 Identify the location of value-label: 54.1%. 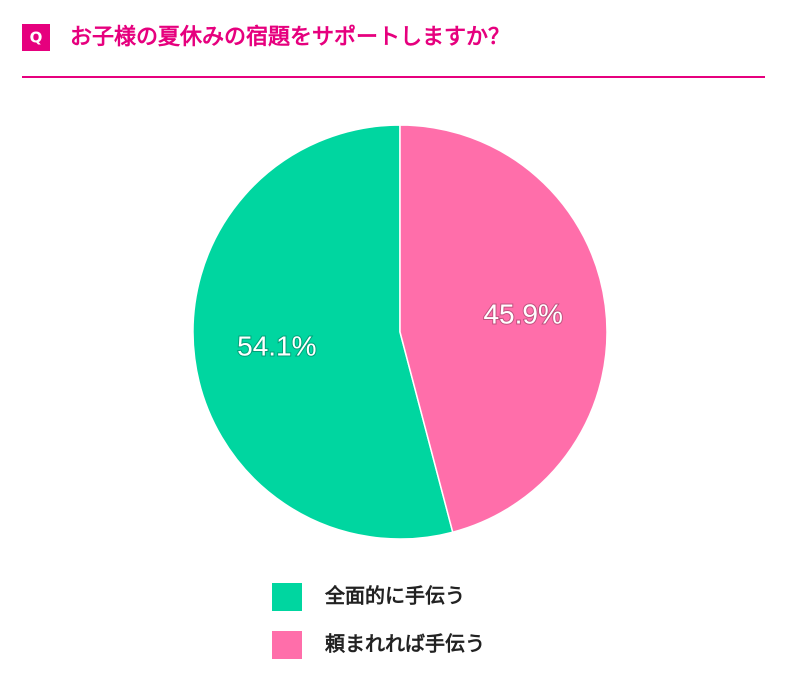
(276, 345).